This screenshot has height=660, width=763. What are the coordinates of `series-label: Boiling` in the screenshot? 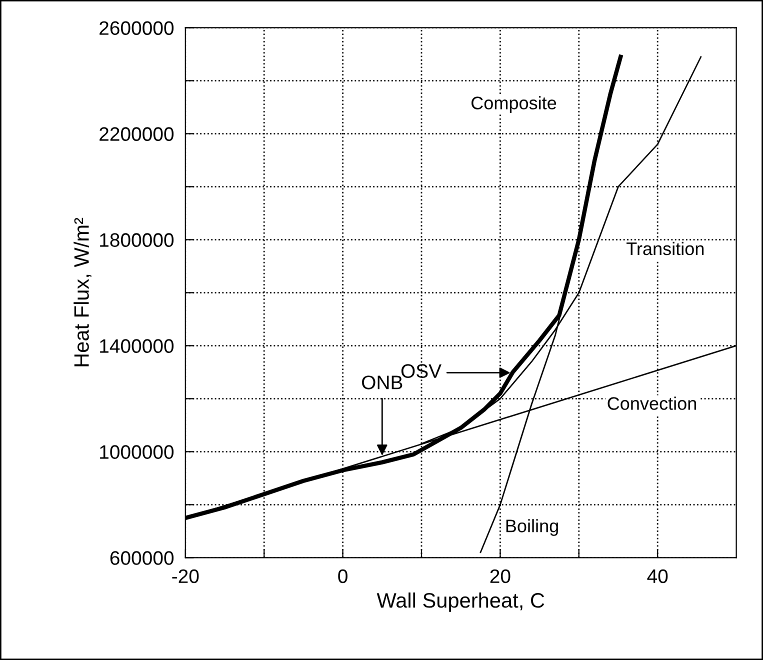 It's located at (532, 527).